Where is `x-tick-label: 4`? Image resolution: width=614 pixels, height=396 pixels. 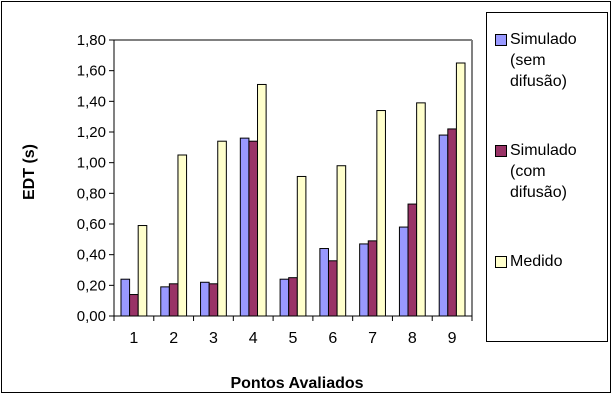
x-tick-label: 4 is located at coordinates (253, 338).